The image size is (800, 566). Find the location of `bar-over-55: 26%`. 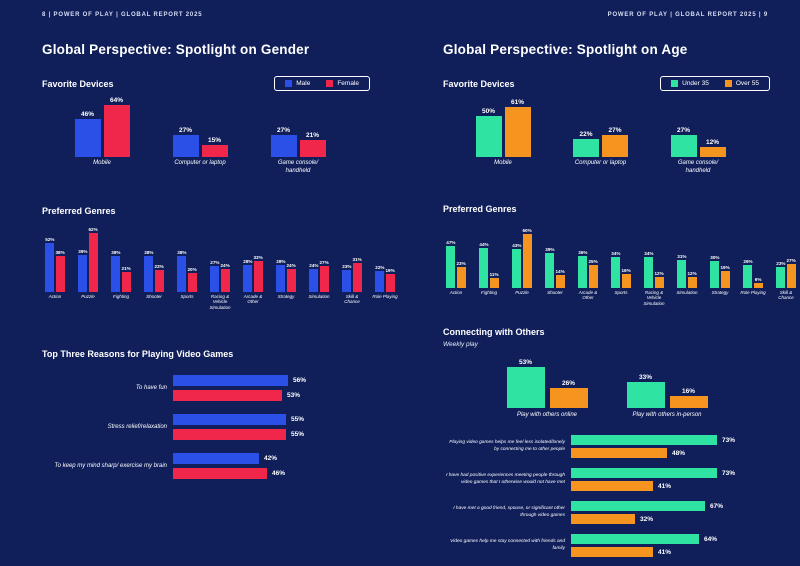

bar-over-55: 26% is located at coordinates (568, 382).